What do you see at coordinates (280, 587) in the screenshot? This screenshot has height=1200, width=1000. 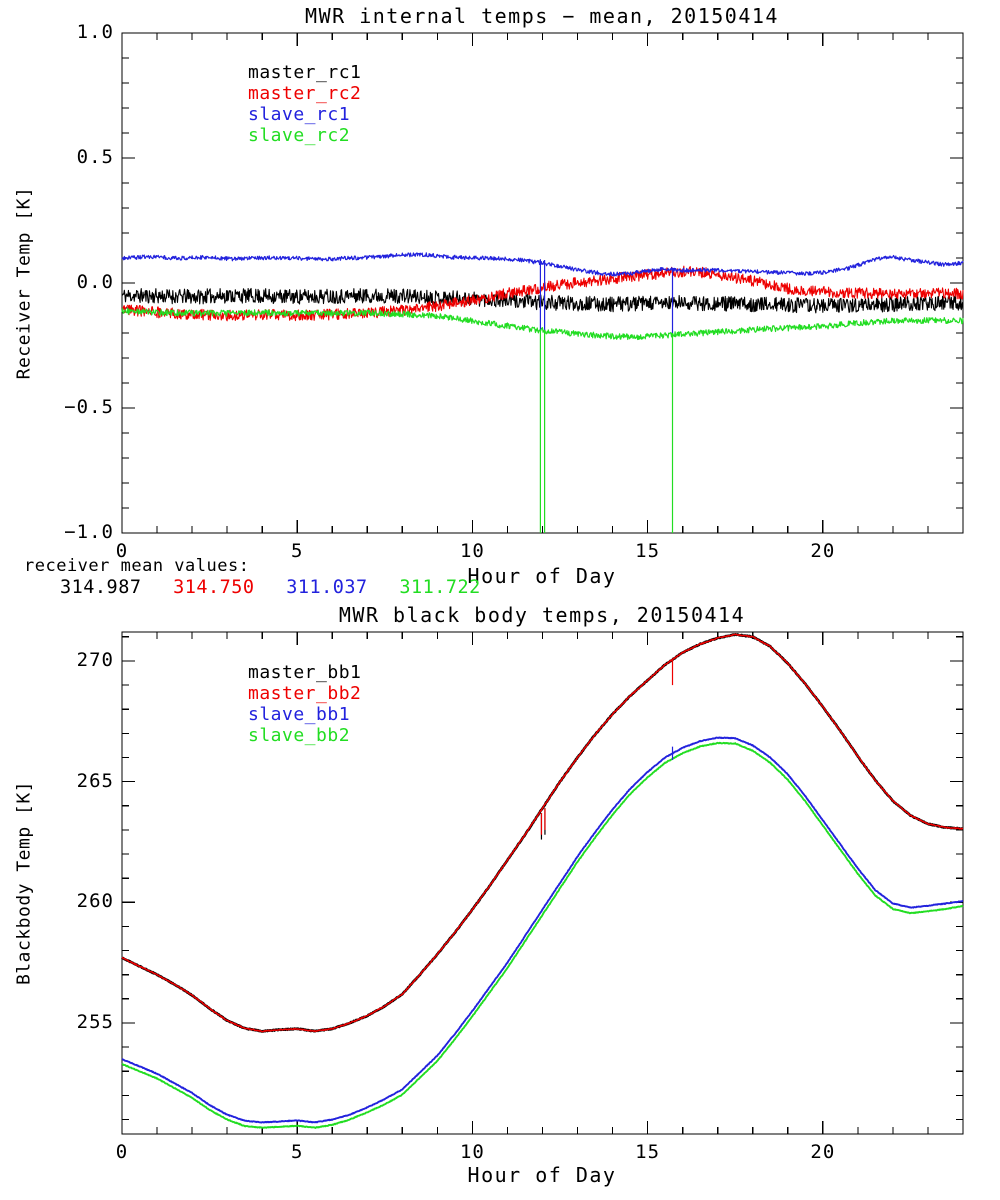 I see `receiver-mean-values: 314.987 314.750 311.037 311.722` at bounding box center [280, 587].